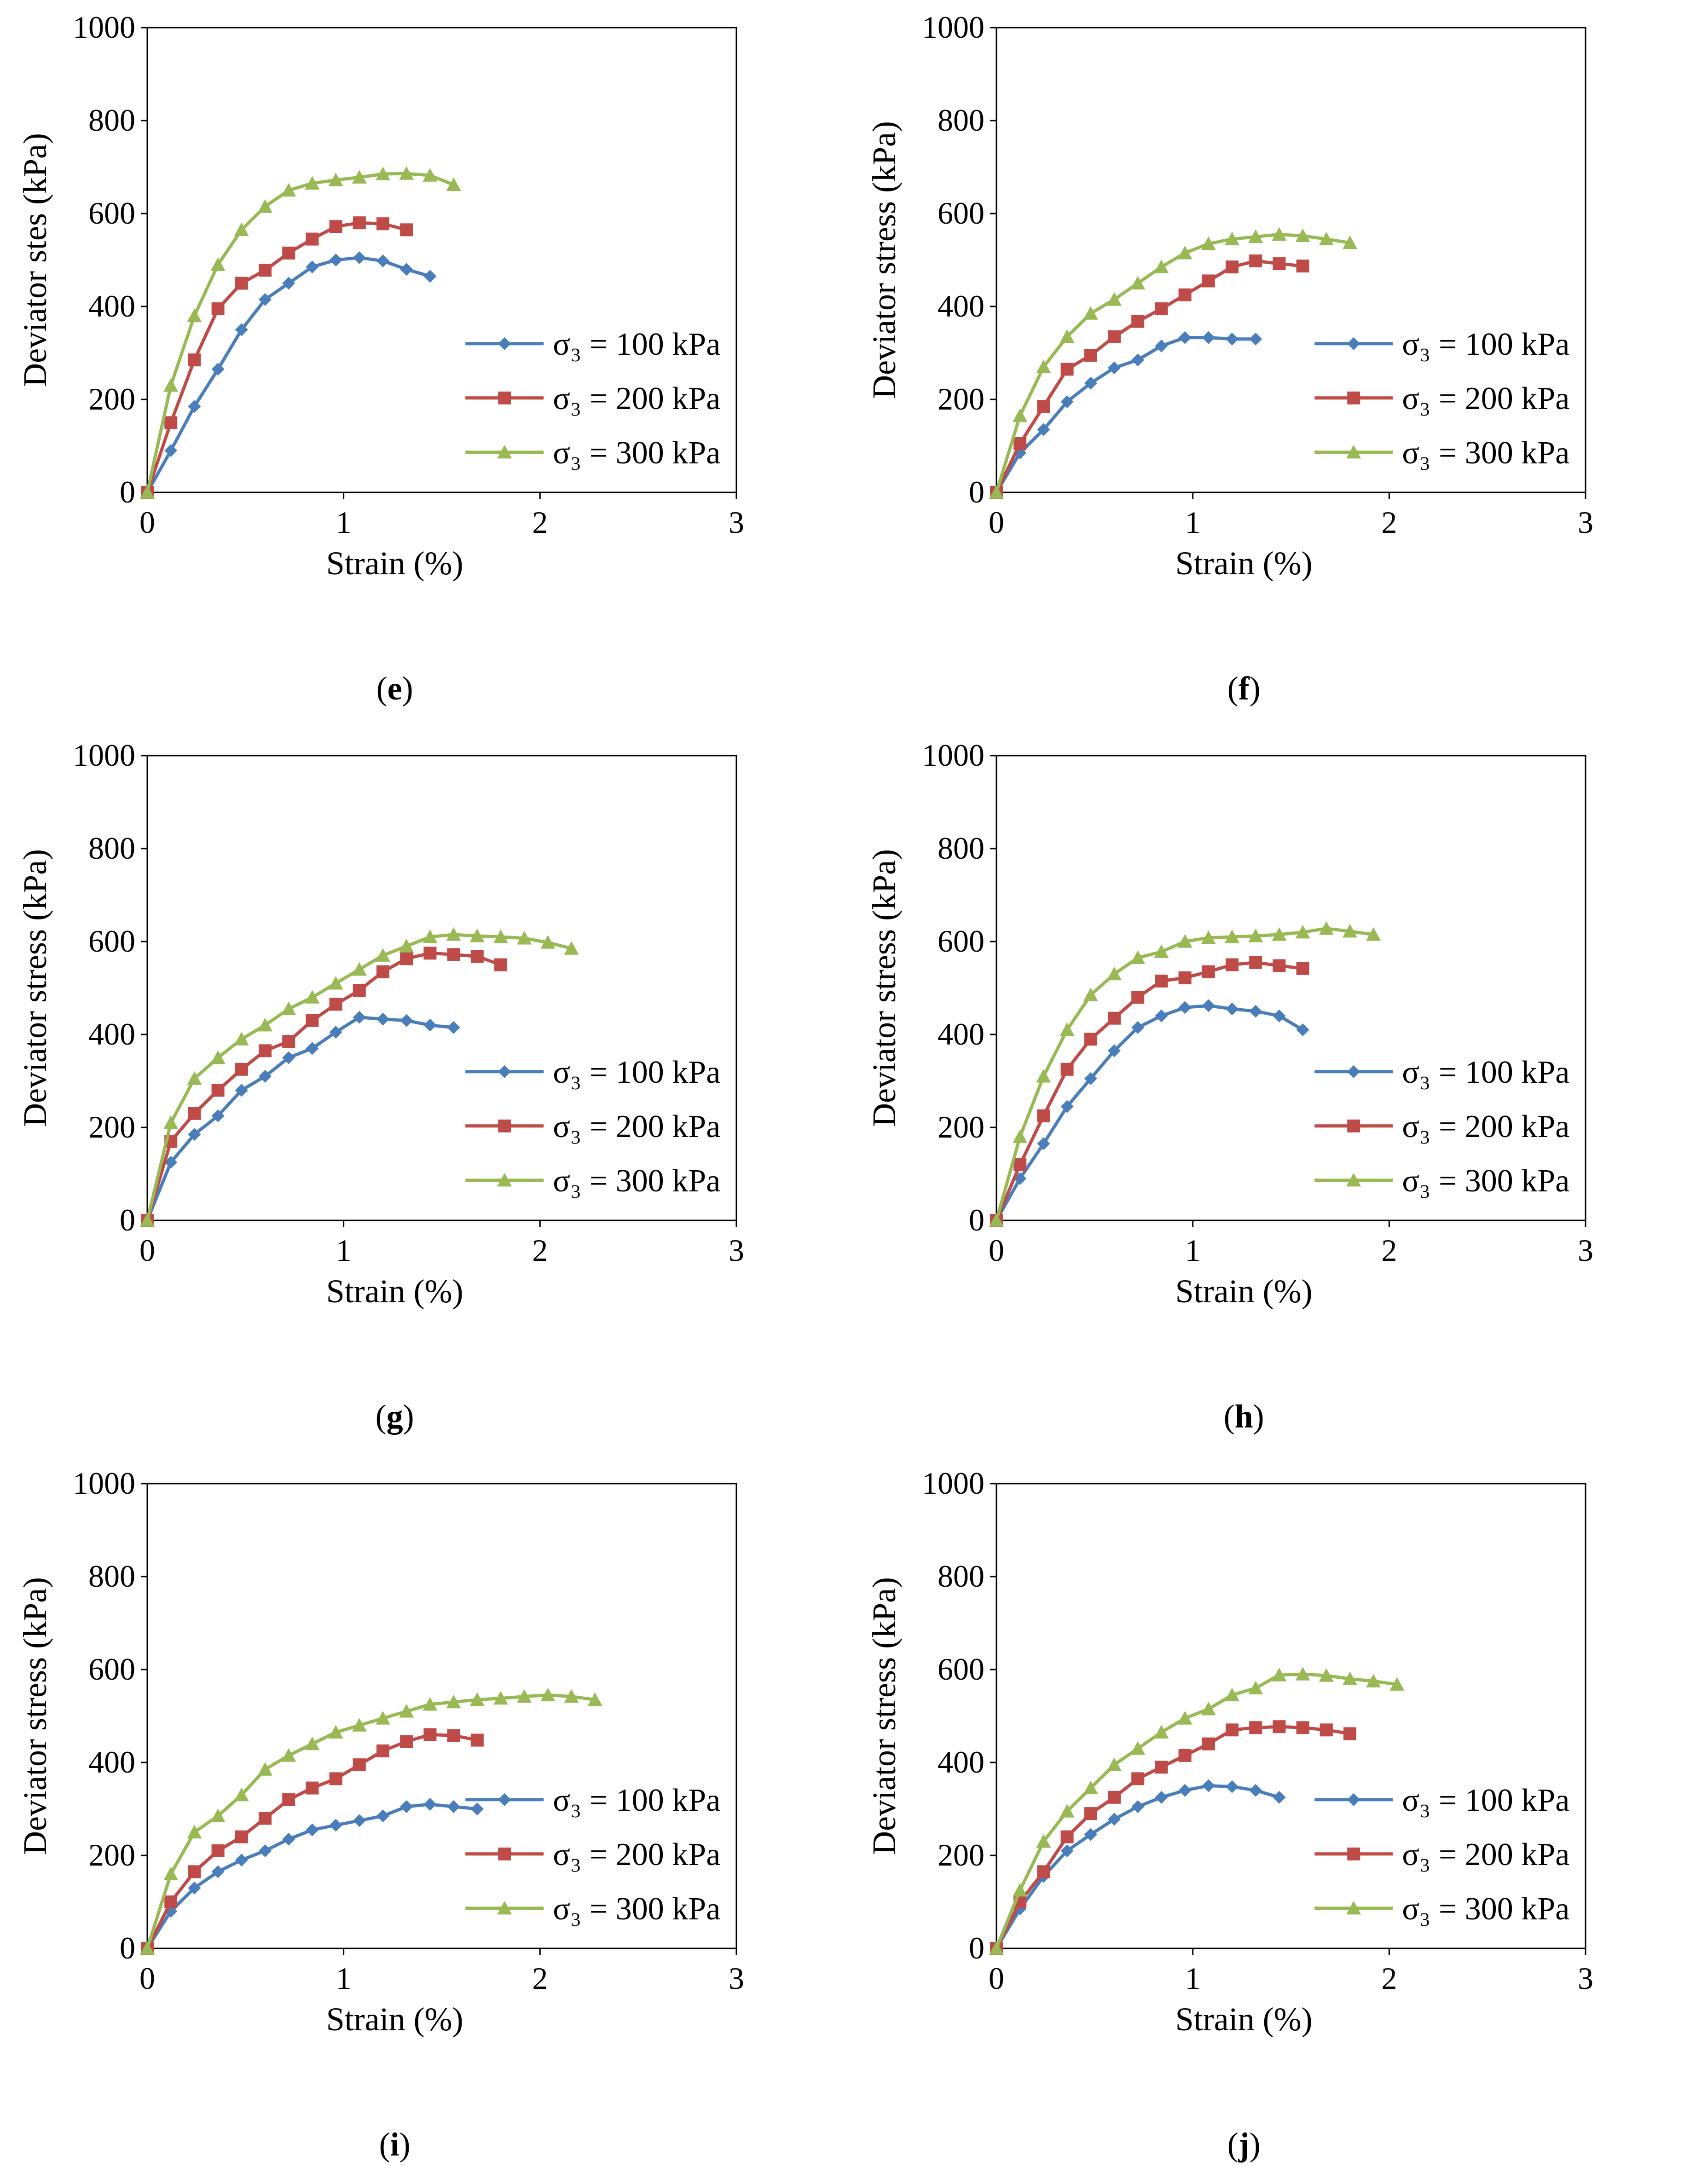  I want to click on caption-open-paren: (, so click(382, 688).